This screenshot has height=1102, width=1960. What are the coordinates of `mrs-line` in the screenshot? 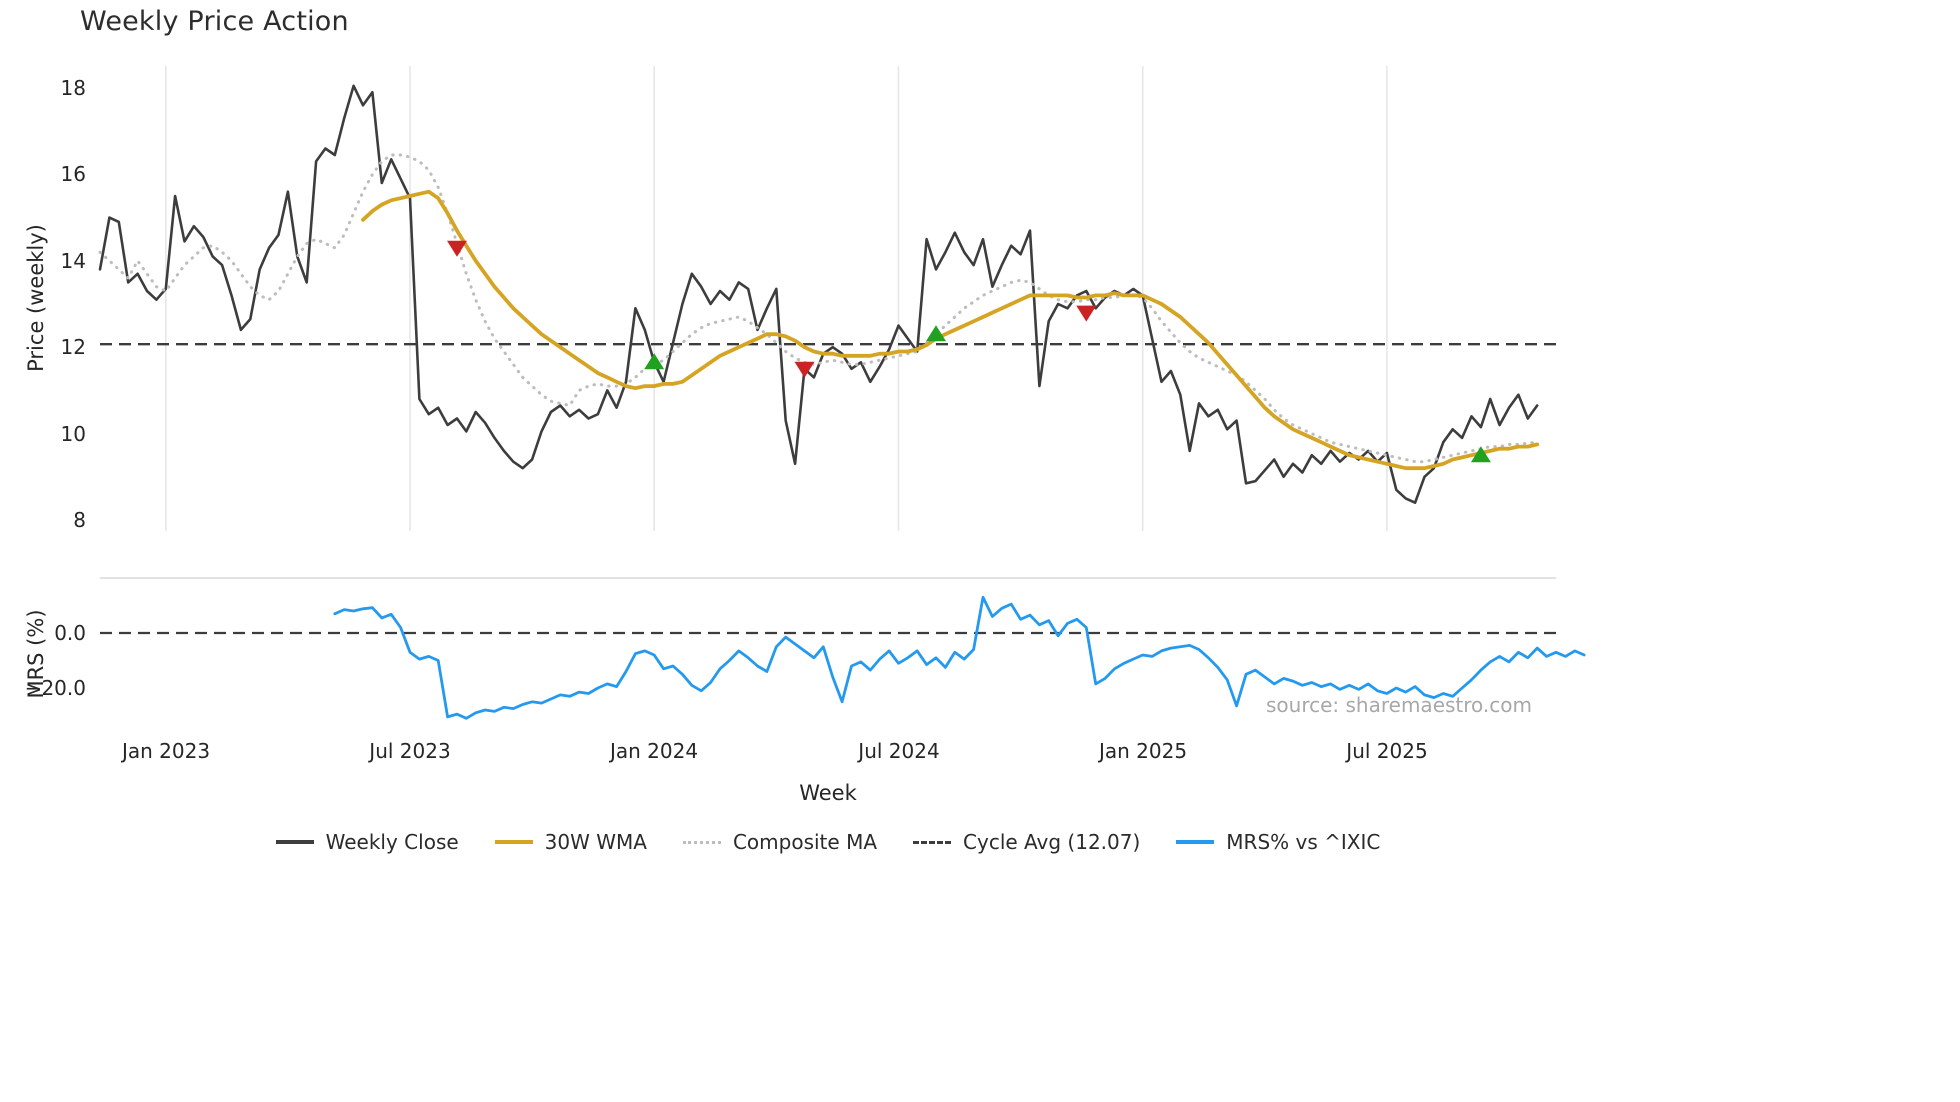 It's located at (959, 657).